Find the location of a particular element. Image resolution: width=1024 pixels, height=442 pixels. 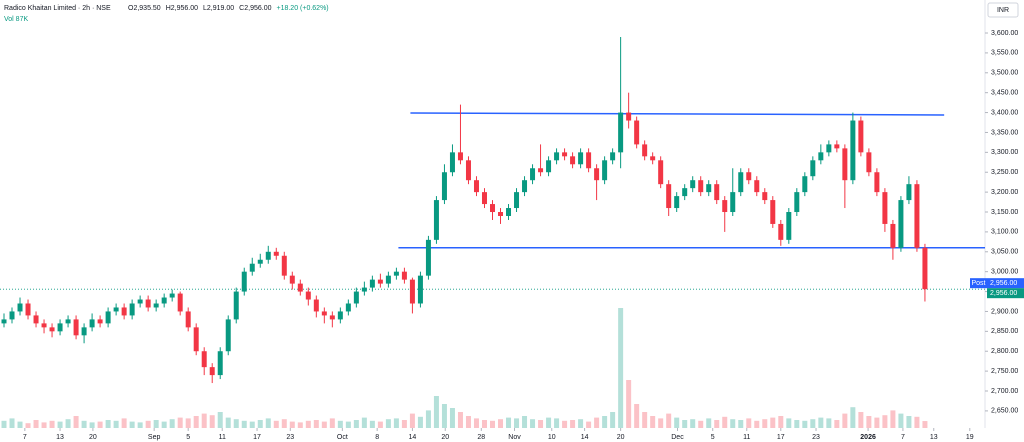

x-tick-label: 7 is located at coordinates (25, 437).